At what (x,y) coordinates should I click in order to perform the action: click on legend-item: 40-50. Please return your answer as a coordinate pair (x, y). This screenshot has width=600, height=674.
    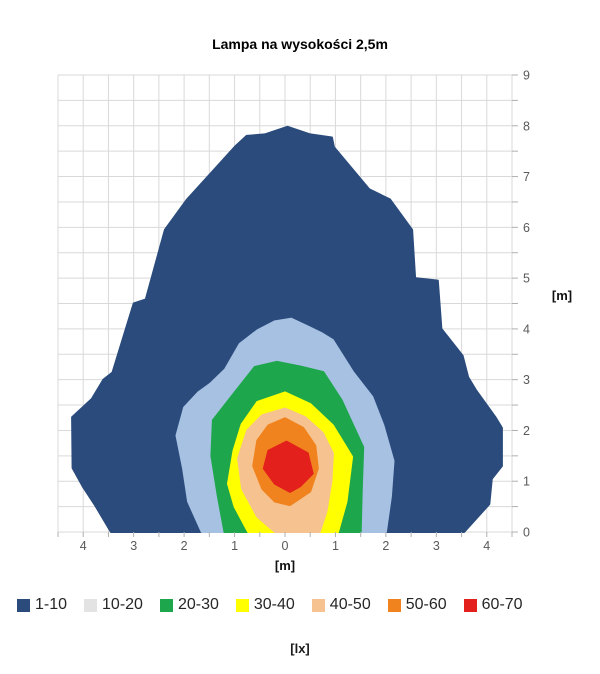
    Looking at the image, I should click on (341, 604).